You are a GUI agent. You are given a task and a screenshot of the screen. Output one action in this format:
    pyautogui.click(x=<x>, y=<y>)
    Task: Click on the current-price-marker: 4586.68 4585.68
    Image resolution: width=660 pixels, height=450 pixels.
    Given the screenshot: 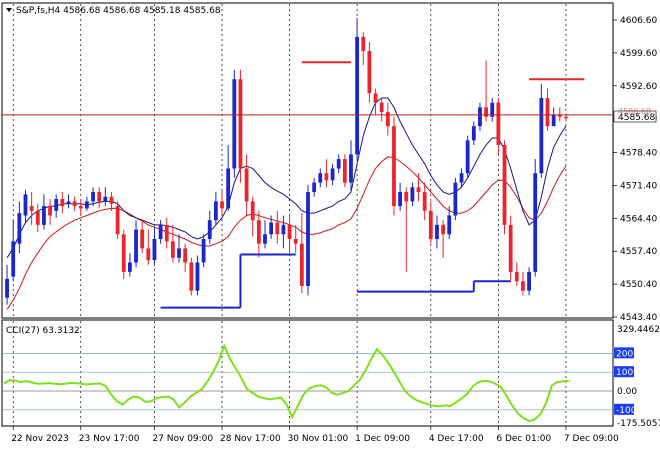 What is the action you would take?
    pyautogui.click(x=635, y=115)
    